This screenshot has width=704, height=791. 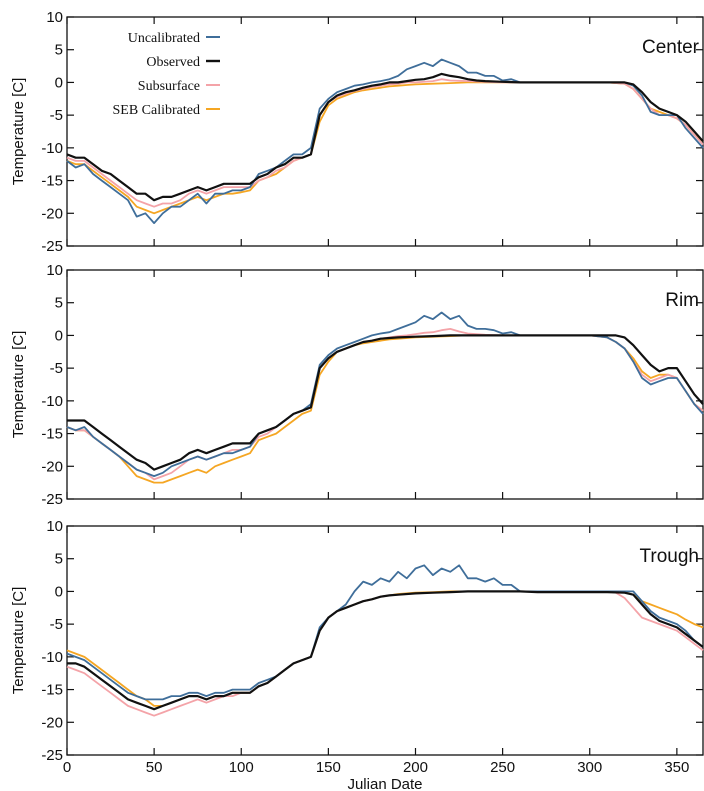 I want to click on legend-label-seb-calibrated: SEB Calibrated, so click(x=157, y=110).